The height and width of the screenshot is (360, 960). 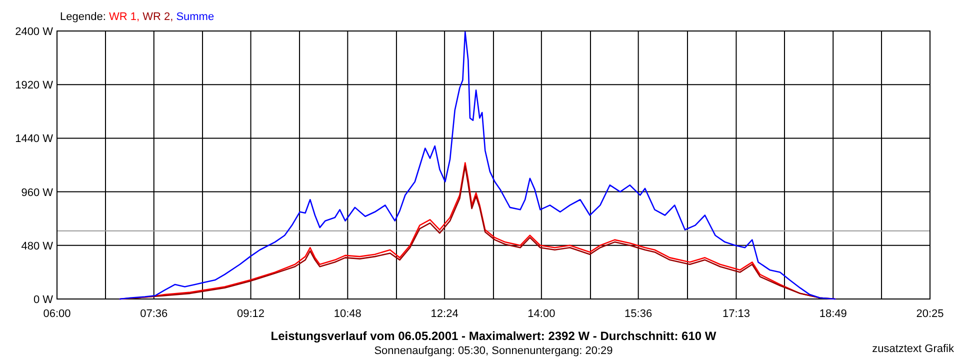 What do you see at coordinates (195, 17) in the screenshot?
I see `text: Summe` at bounding box center [195, 17].